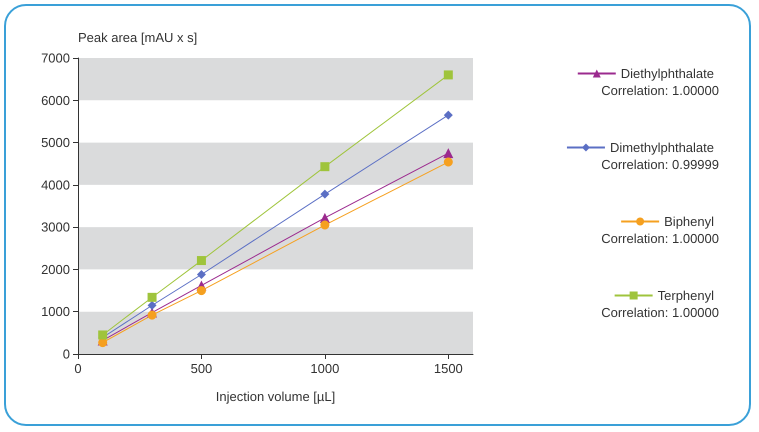 This screenshot has height=432, width=759. Describe the element at coordinates (201, 368) in the screenshot. I see `x-tick-label: 500` at that location.